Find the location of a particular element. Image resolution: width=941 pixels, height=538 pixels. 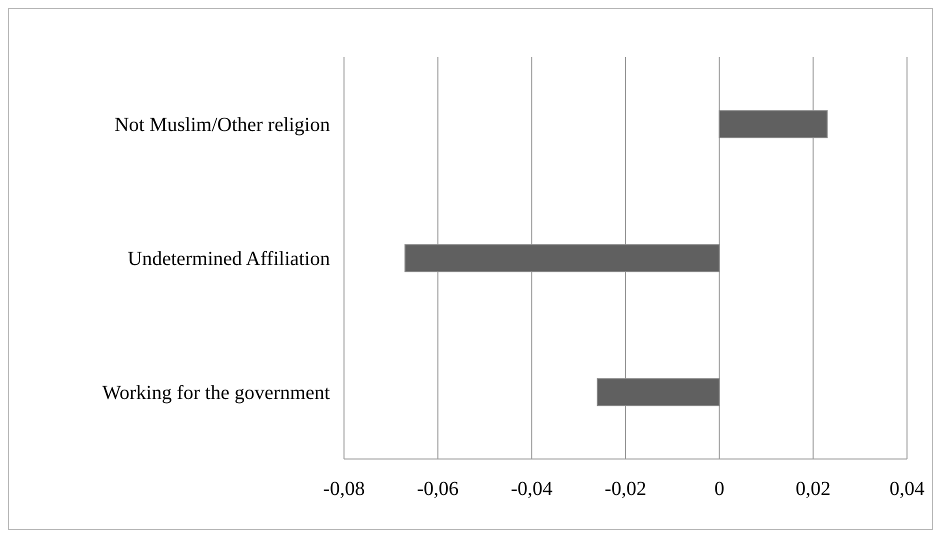

y-tick-label: Working for the government is located at coordinates (216, 393).